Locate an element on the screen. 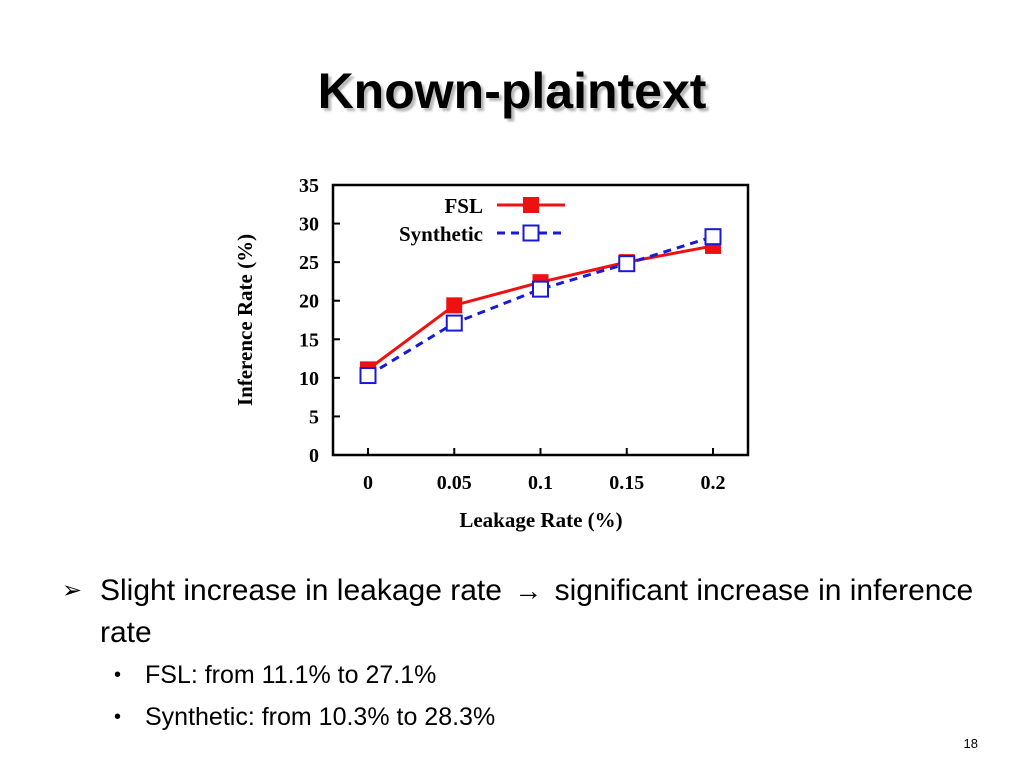  y-tick-label: 10 is located at coordinates (309, 379).